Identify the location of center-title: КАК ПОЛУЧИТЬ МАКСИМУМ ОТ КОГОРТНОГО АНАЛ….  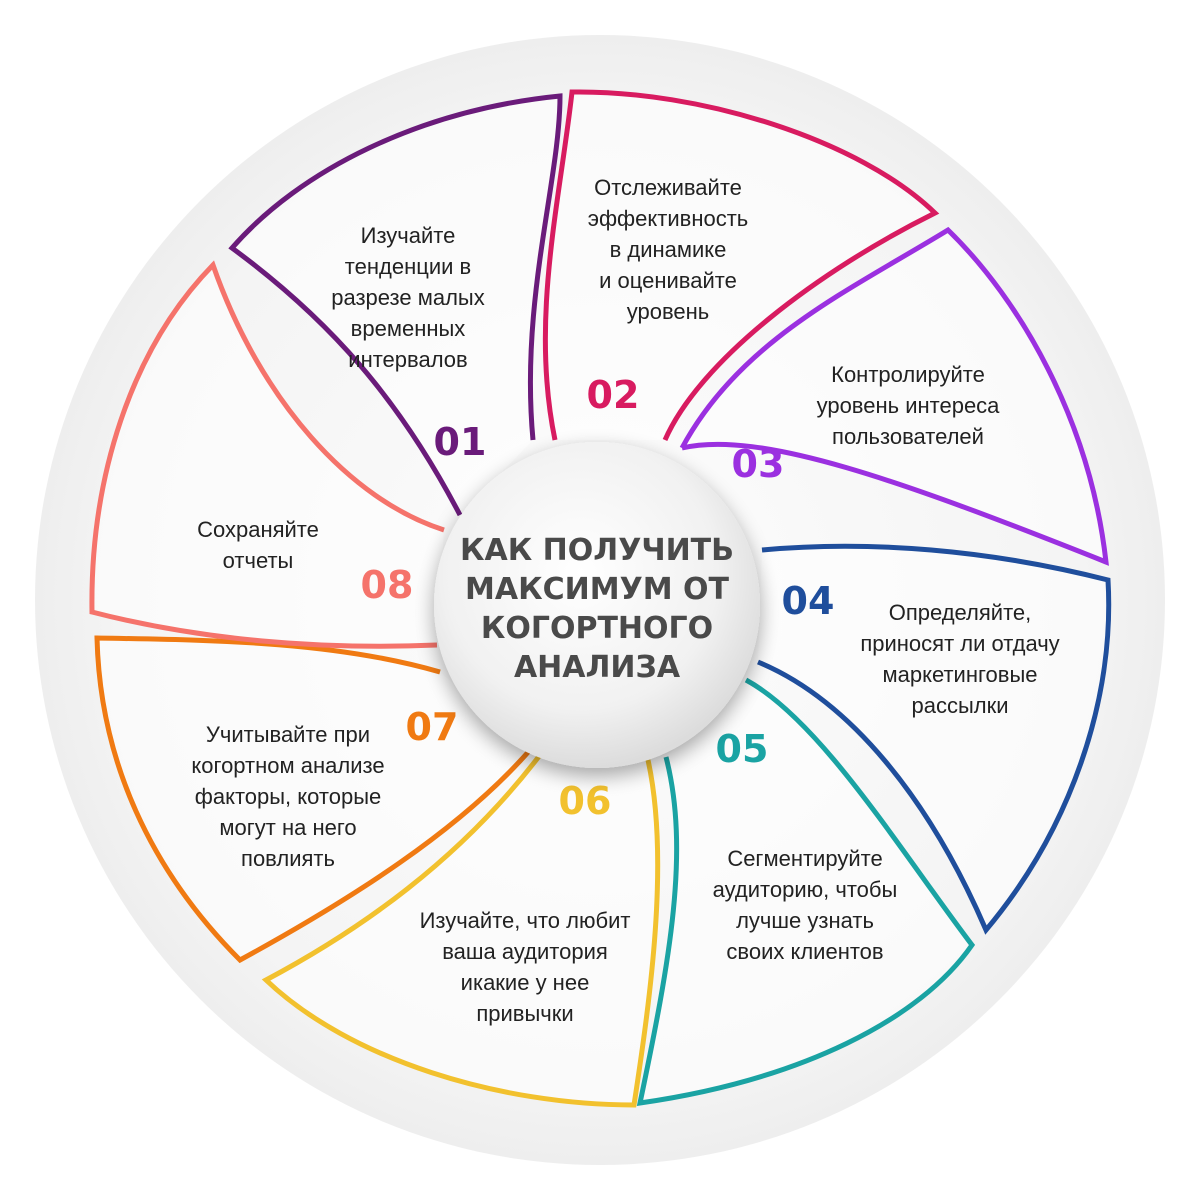
(597, 609).